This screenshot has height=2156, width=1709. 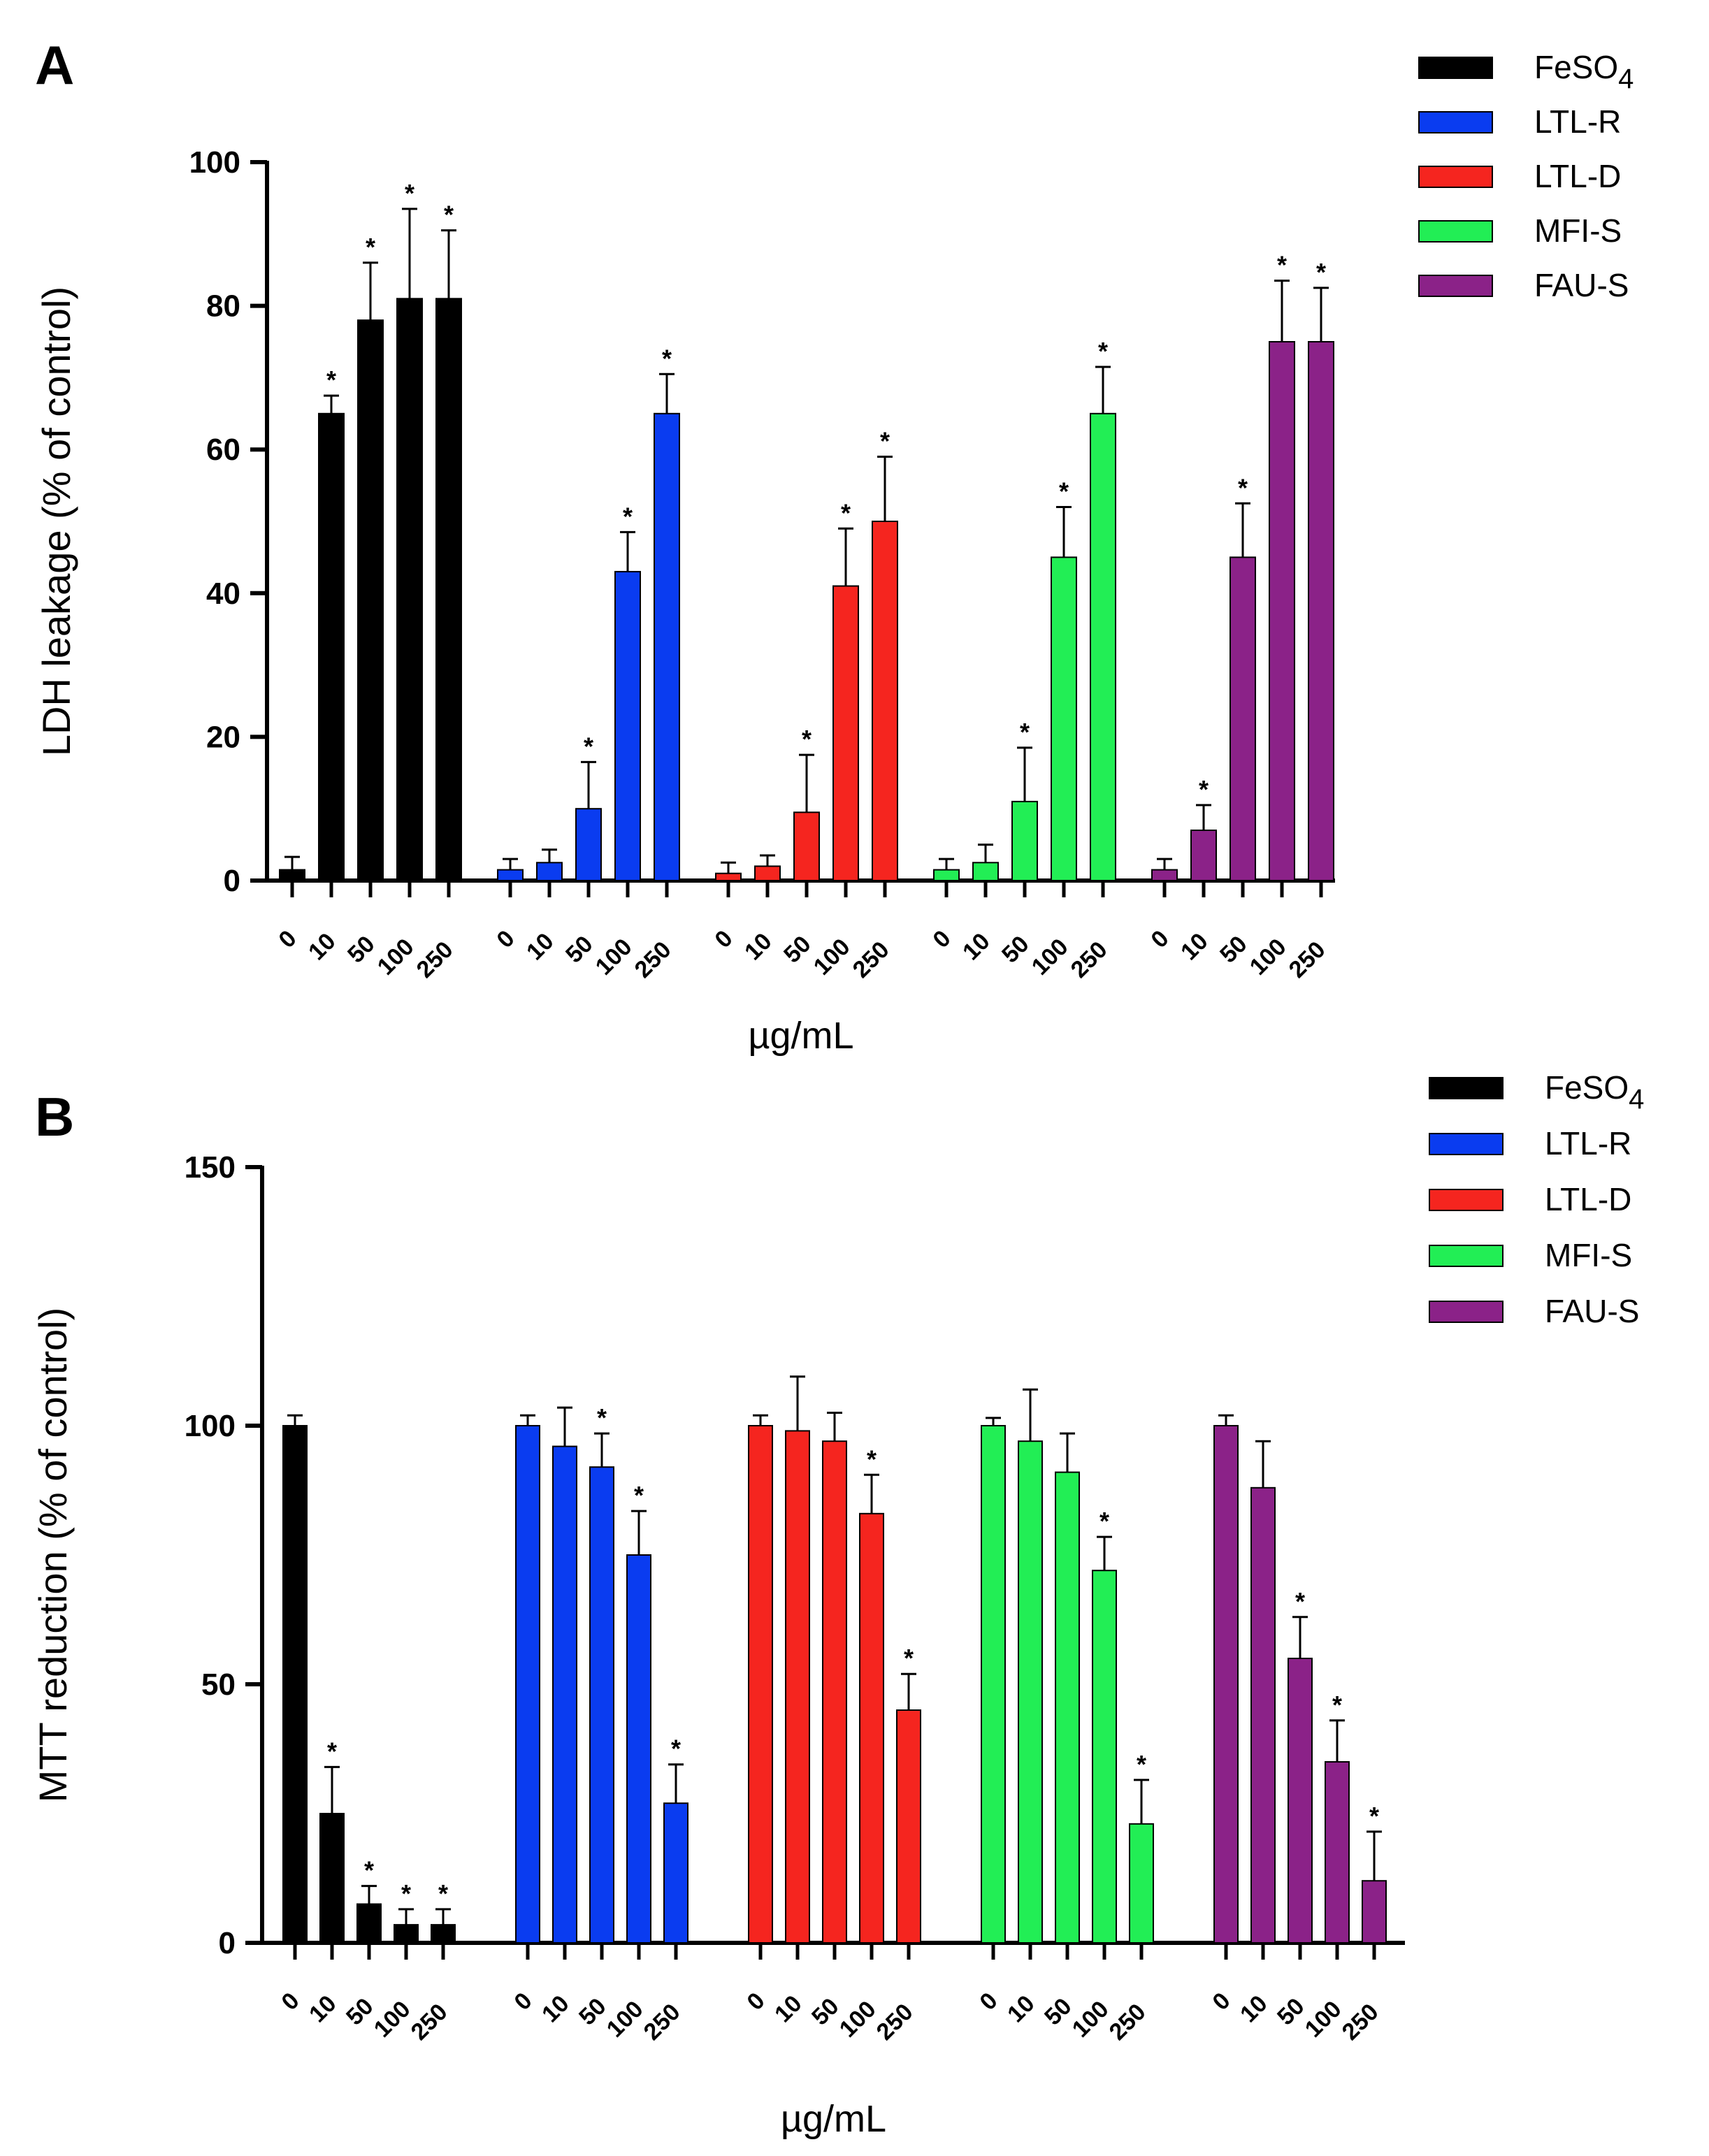 I want to click on panel-letter: A, so click(x=54, y=65).